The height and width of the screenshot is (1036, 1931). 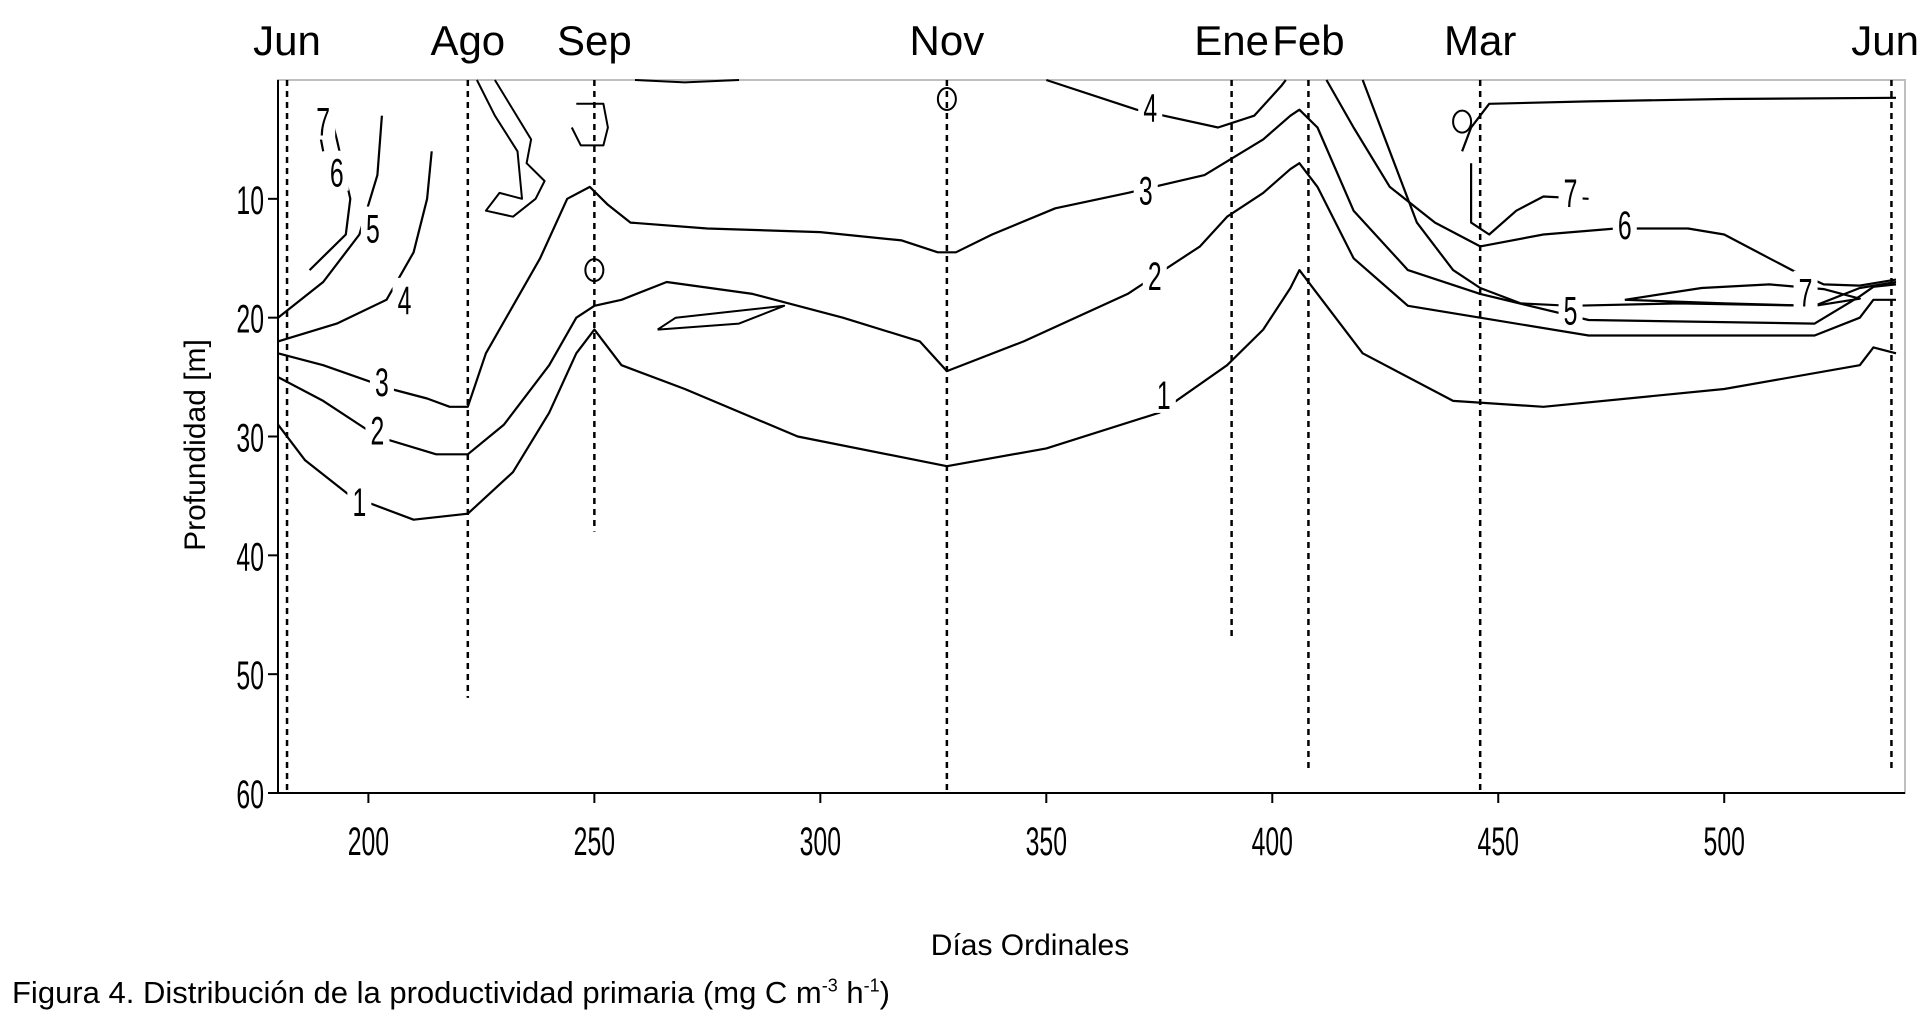 What do you see at coordinates (947, 40) in the screenshot?
I see `month-label: Nov` at bounding box center [947, 40].